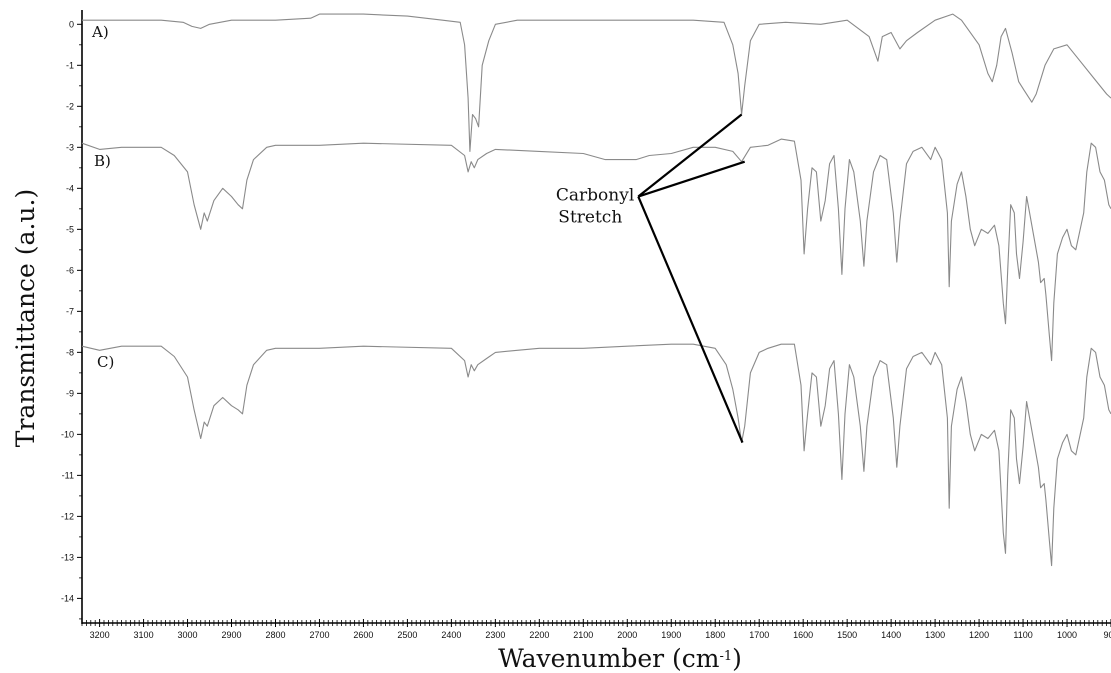 Image resolution: width=1111 pixels, height=673 pixels. I want to click on x-tick-label: 1000, so click(1067, 635).